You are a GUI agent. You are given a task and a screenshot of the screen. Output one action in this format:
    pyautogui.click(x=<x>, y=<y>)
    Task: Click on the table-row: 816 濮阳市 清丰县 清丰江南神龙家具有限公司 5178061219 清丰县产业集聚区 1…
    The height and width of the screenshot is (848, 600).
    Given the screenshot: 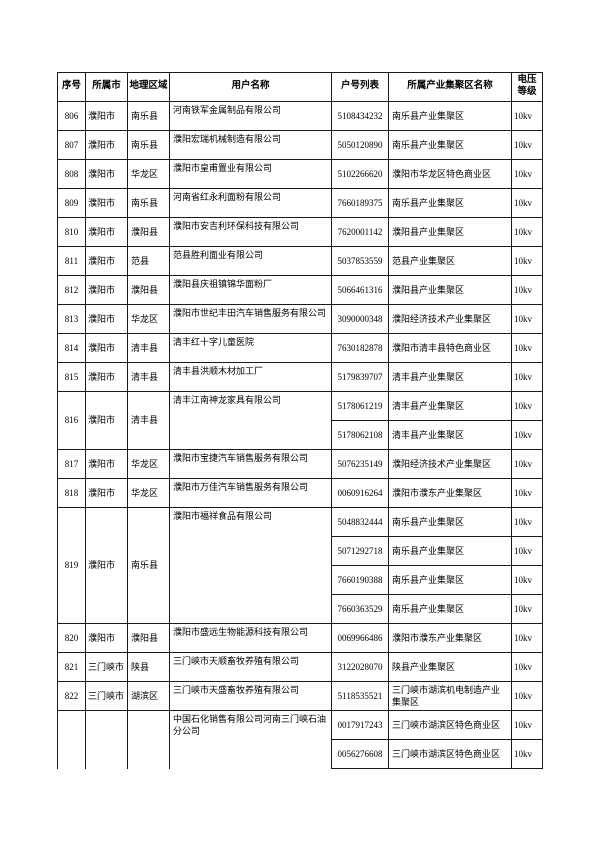 What is the action you would take?
    pyautogui.click(x=300, y=420)
    